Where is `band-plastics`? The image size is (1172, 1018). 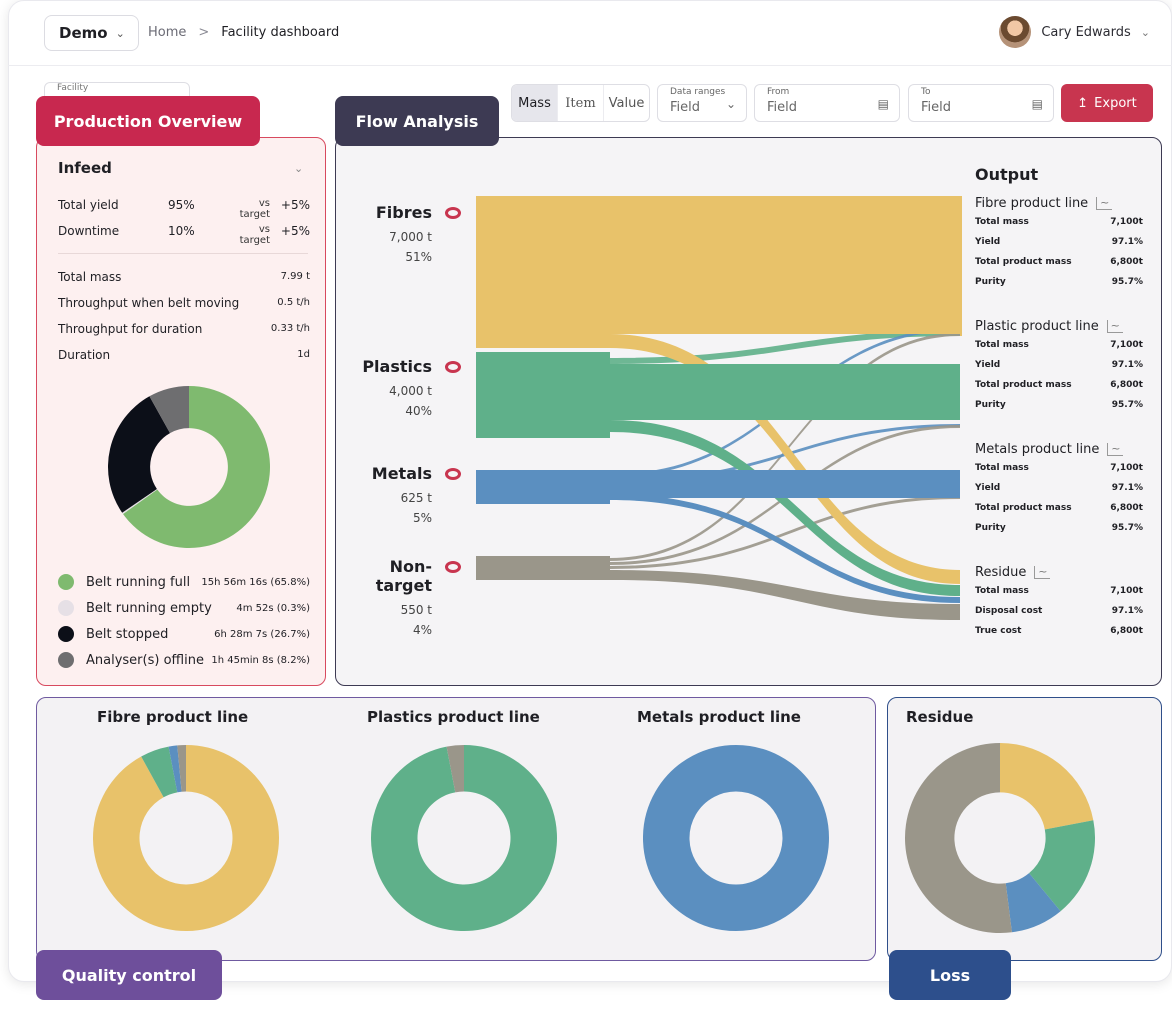
band-plastics is located at coordinates (718, 392).